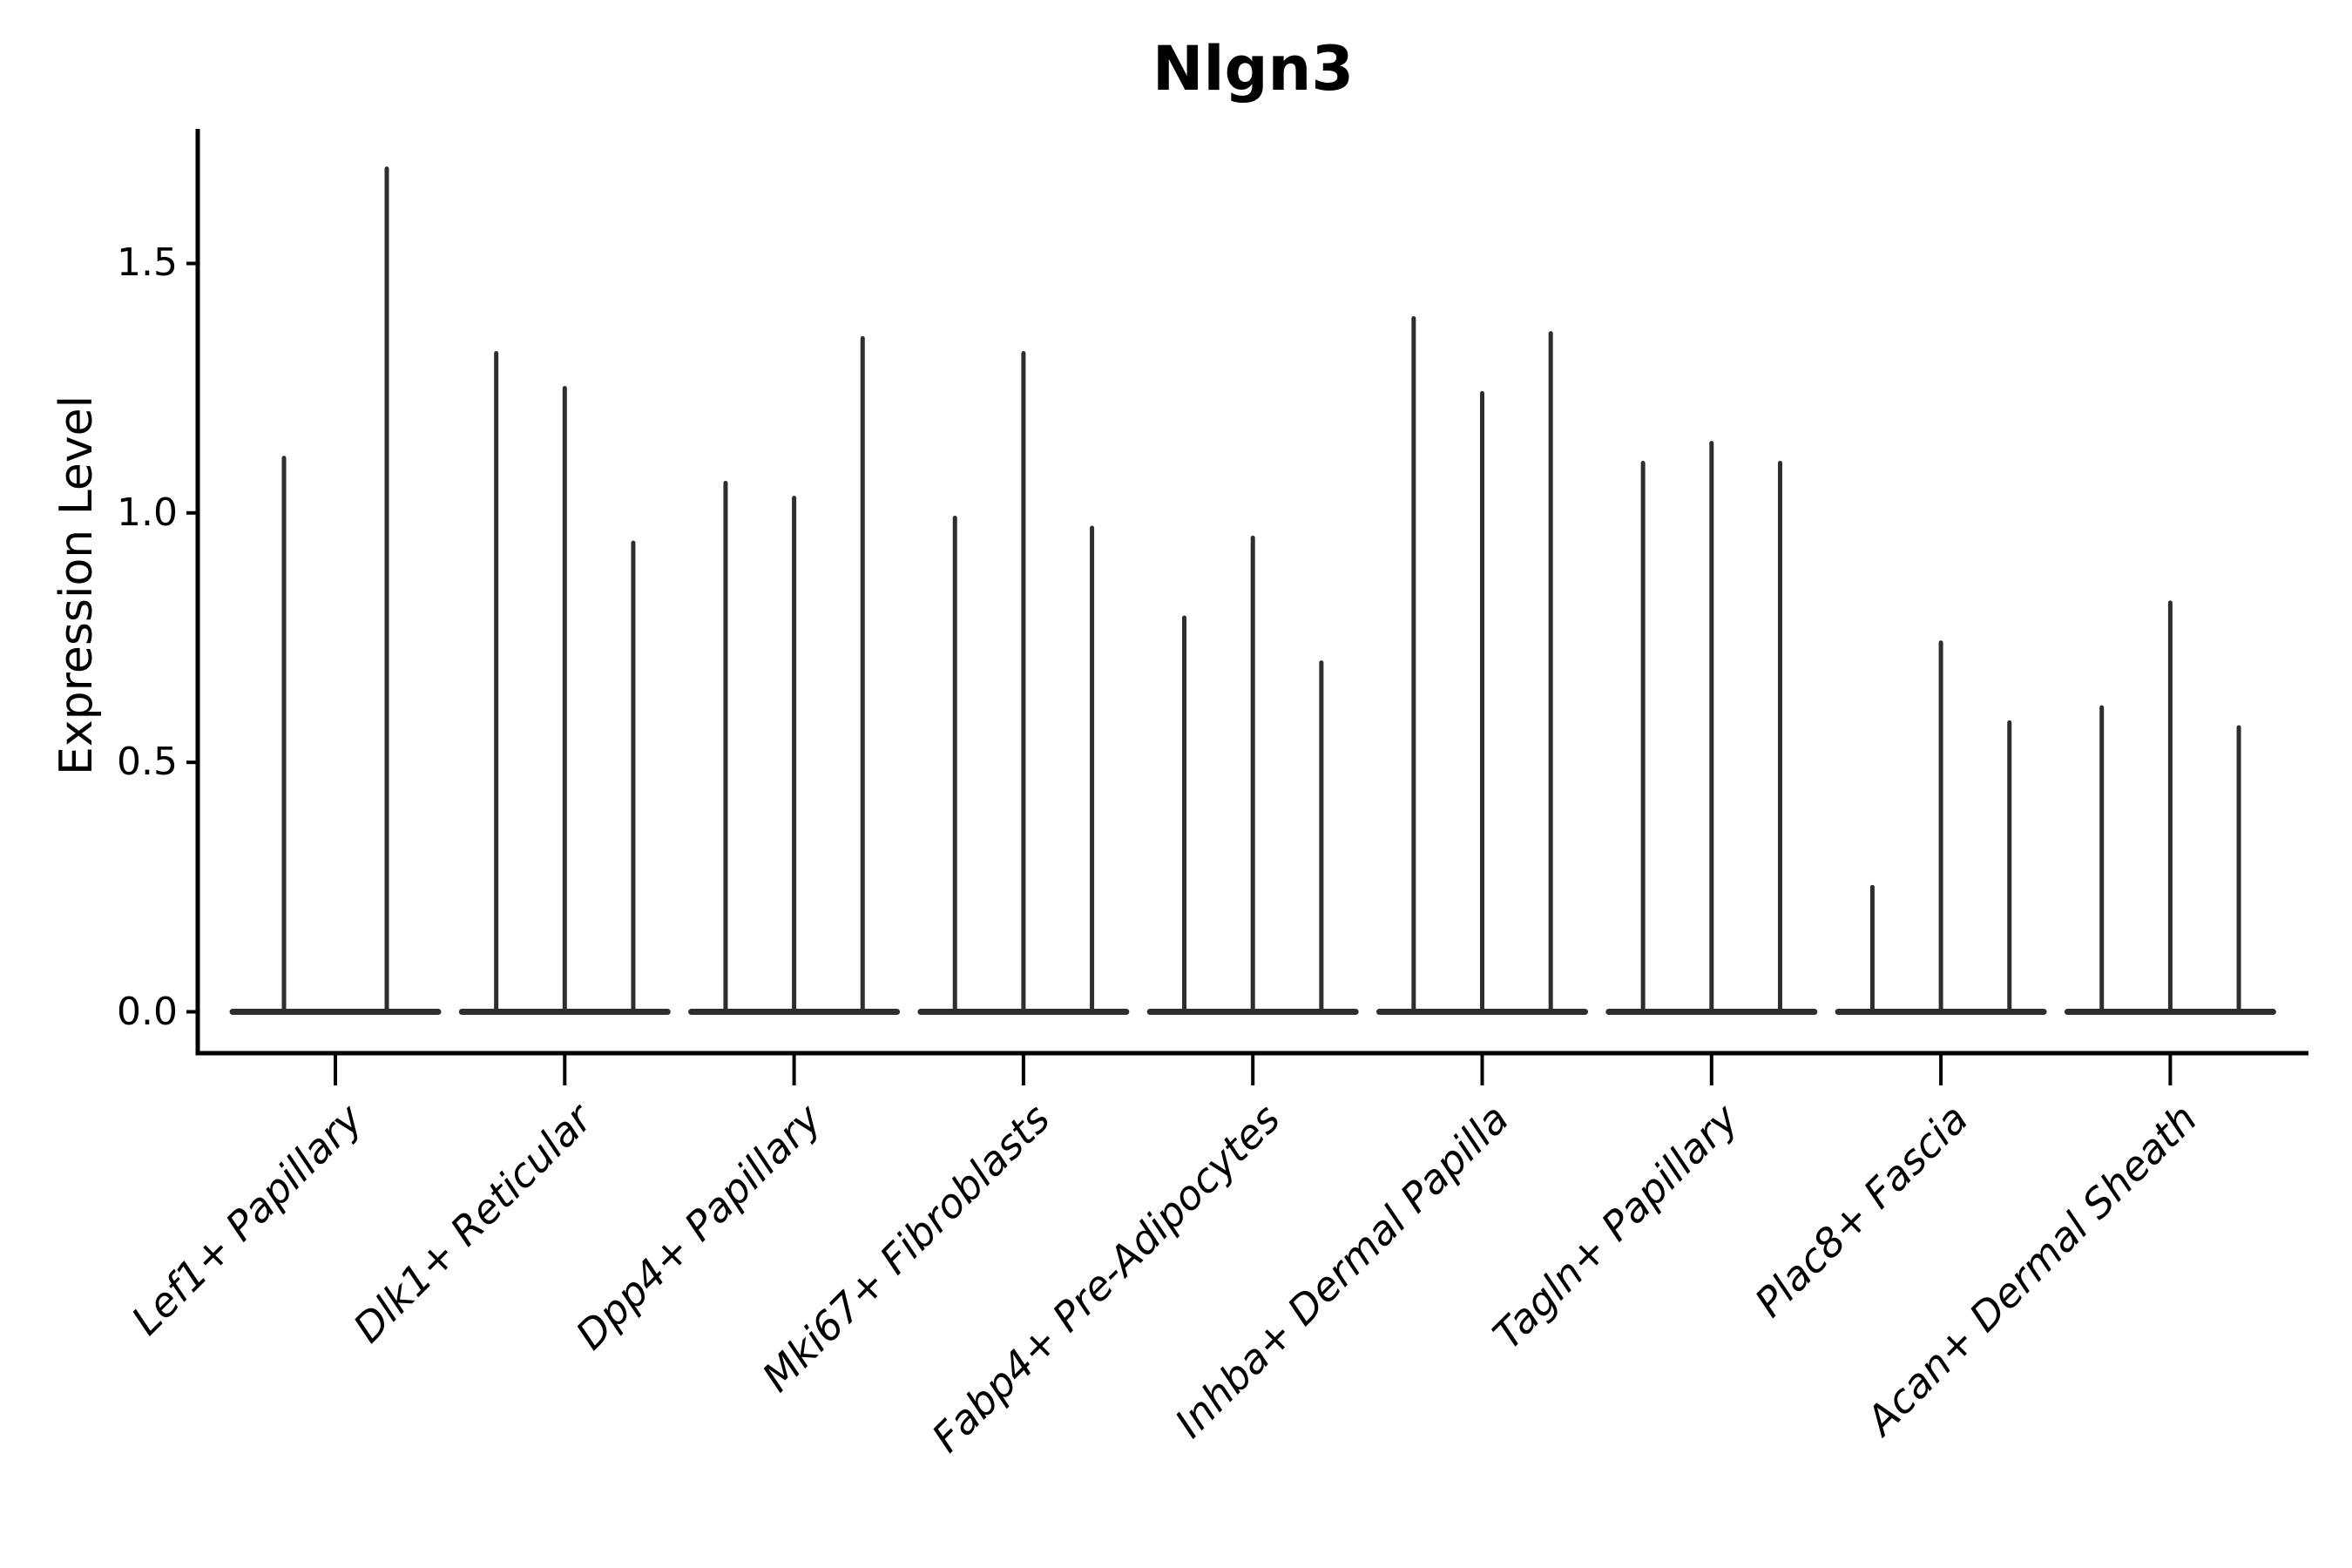 The image size is (2352, 1568). I want to click on y-tick-label: 1.5, so click(147, 263).